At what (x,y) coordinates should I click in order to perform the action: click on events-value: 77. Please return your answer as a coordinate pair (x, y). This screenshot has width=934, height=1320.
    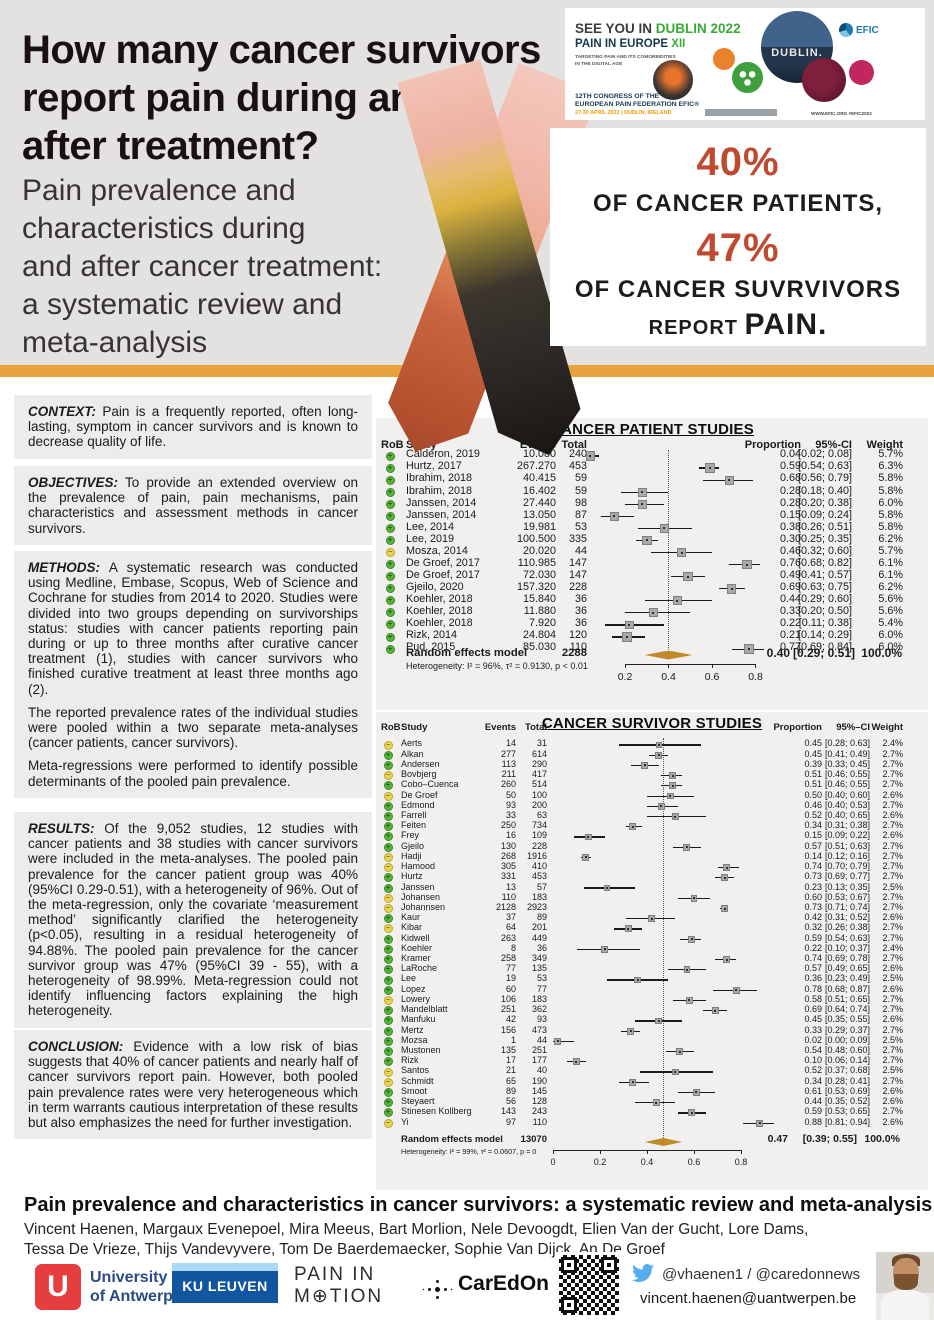
    Looking at the image, I should click on (510, 968).